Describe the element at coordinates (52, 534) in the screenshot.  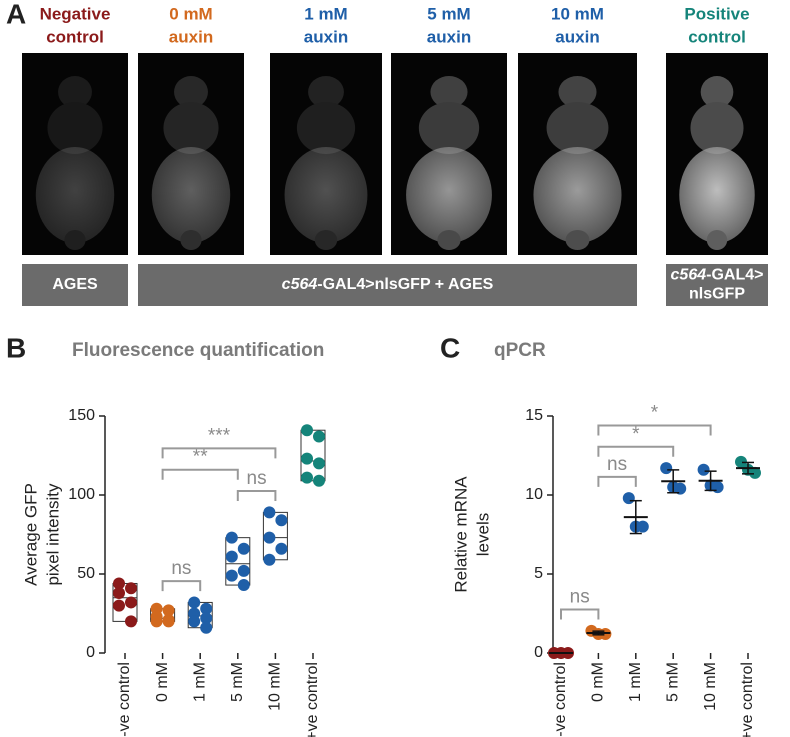
I see `y-axis-label: pixel intensity` at that location.